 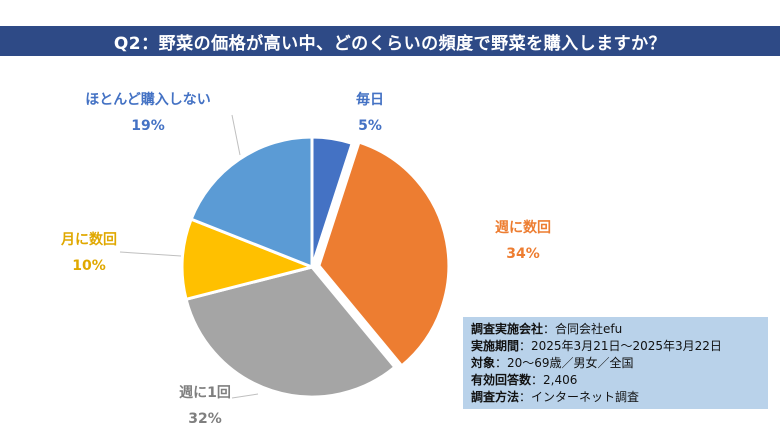 I want to click on slice-percent-label: 19%, so click(x=148, y=126).